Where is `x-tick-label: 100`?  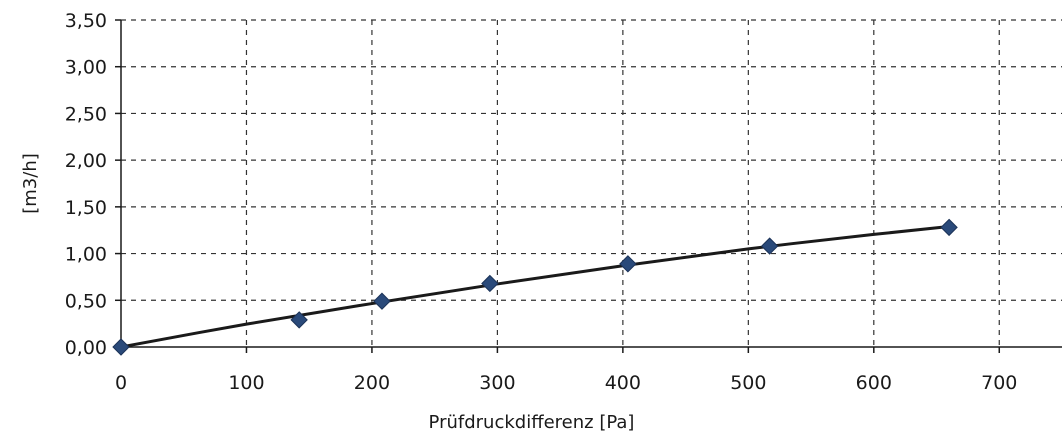
x-tick-label: 100 is located at coordinates (246, 383).